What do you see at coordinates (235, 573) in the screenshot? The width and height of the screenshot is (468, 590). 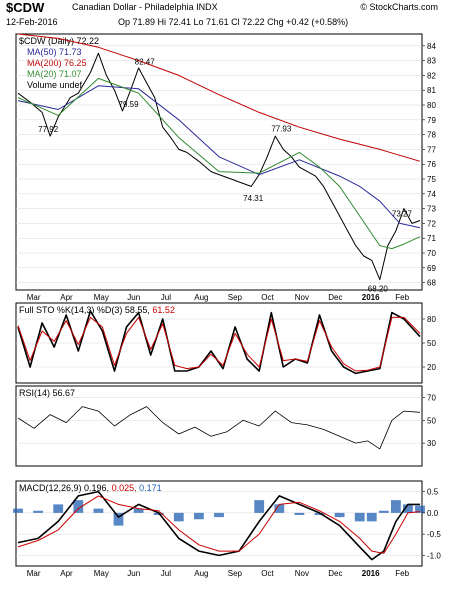 I see `macd-x-label: Sep` at bounding box center [235, 573].